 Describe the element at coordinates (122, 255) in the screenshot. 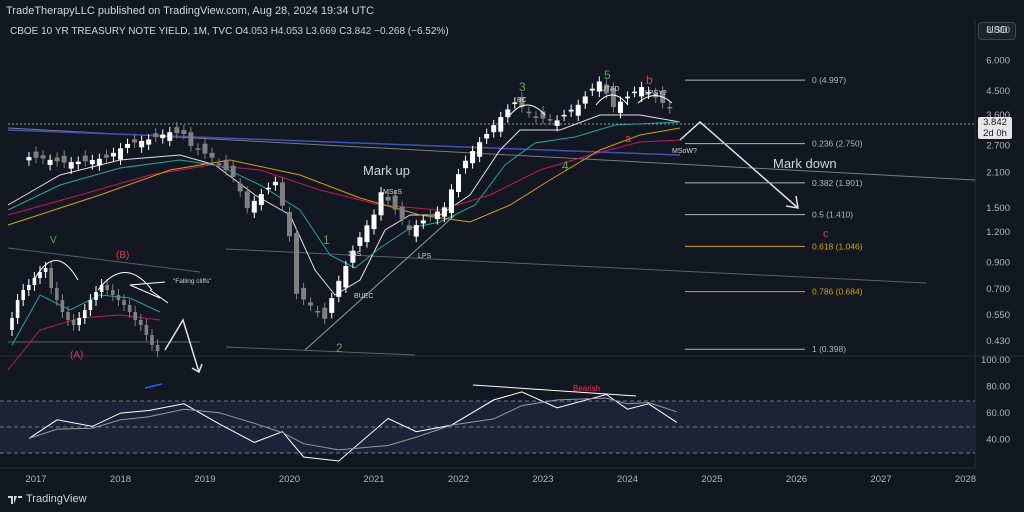

I see `inset-b-label: (B)` at that location.